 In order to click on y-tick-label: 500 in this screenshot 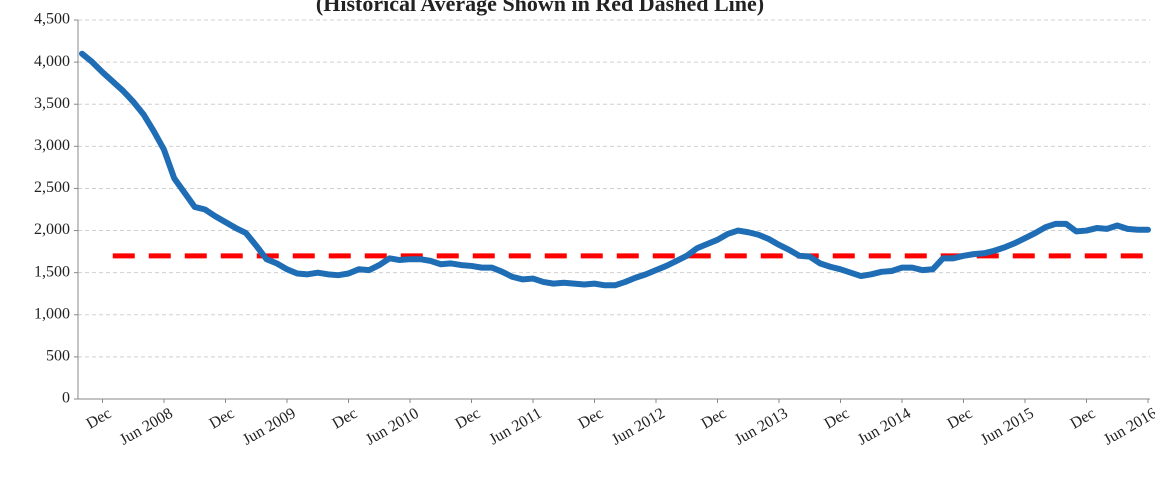, I will do `click(58, 356)`.